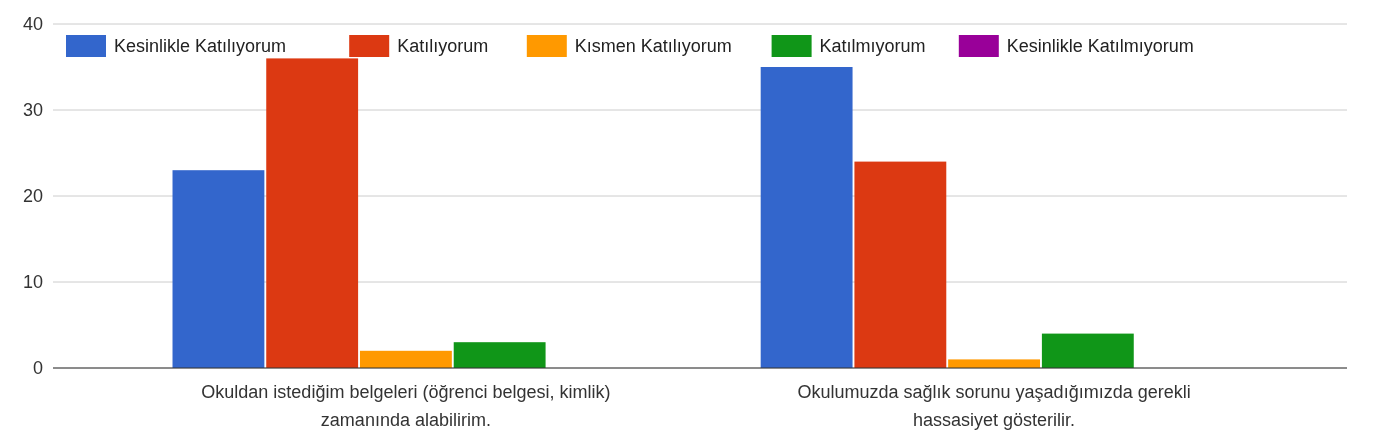 Image resolution: width=1375 pixels, height=446 pixels. I want to click on legend-label: Kesinlikle Katılmıyorum, so click(1100, 46).